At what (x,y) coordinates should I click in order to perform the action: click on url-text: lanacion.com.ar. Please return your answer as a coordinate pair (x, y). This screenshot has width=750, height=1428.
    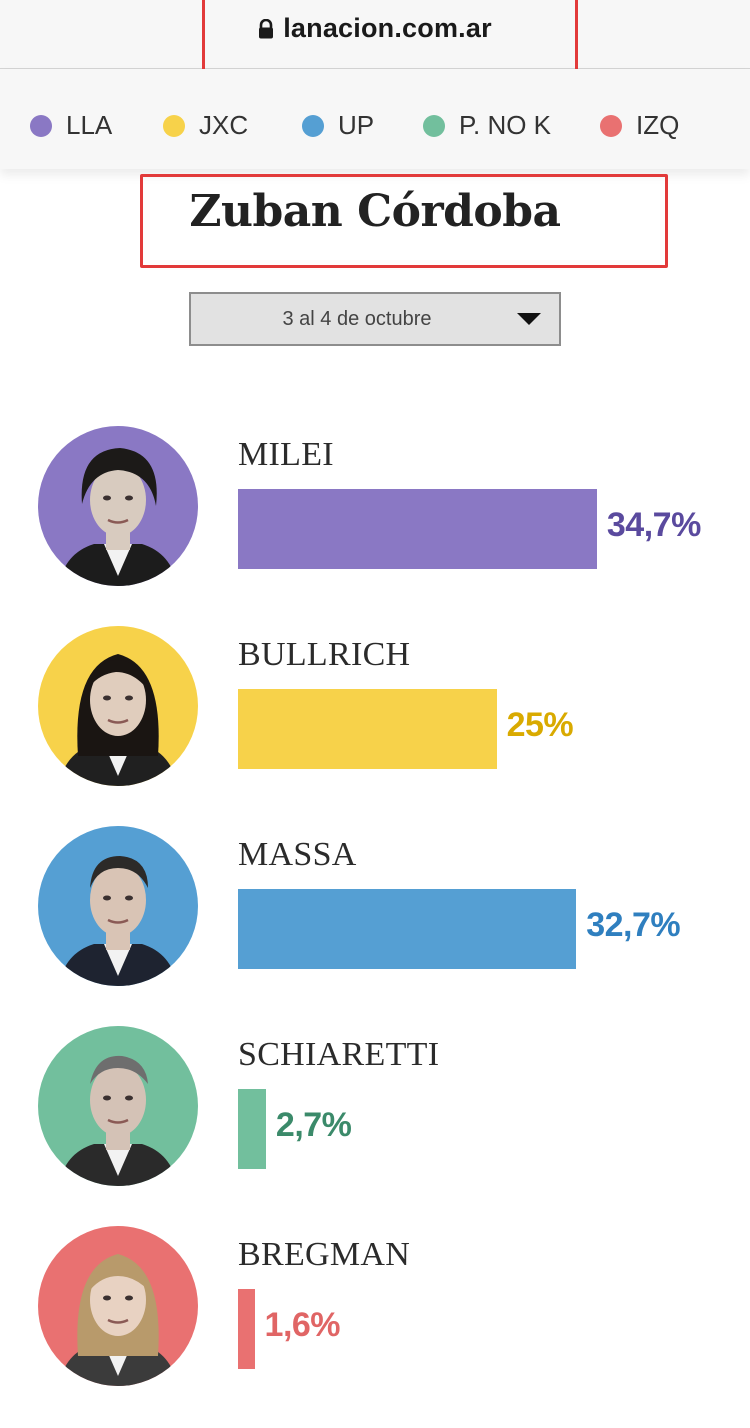
    Looking at the image, I should click on (387, 27).